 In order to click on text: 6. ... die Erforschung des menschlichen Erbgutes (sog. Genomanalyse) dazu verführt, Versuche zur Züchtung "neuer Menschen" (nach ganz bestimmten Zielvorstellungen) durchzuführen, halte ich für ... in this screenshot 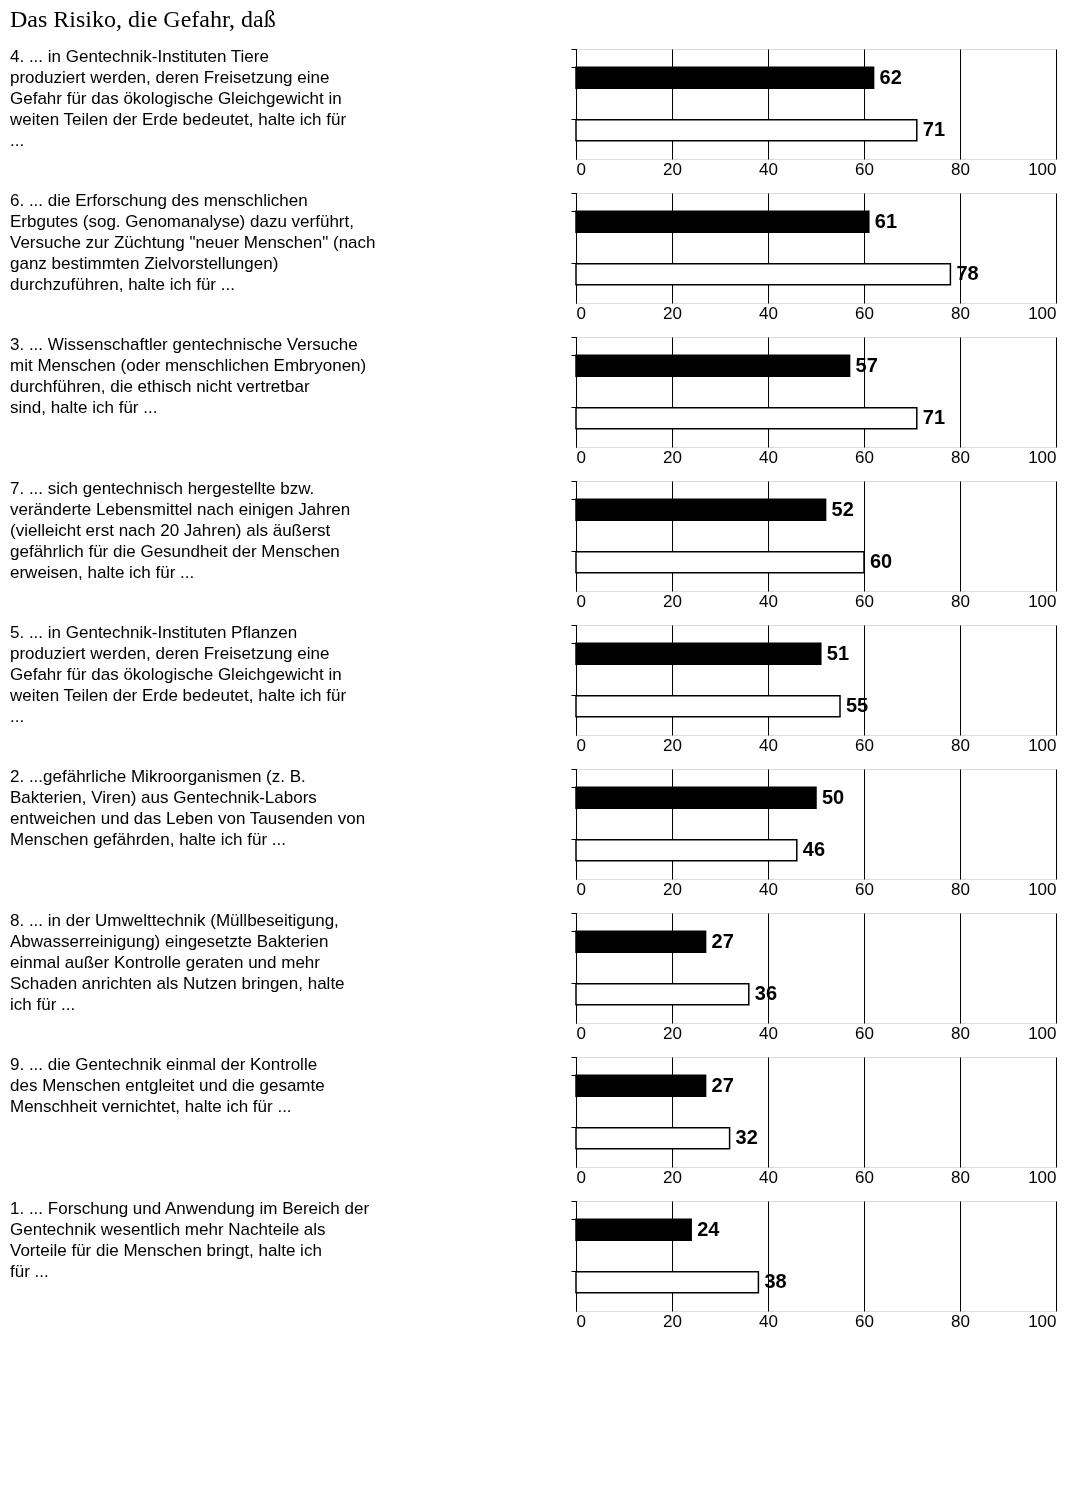, I will do `click(193, 242)`.